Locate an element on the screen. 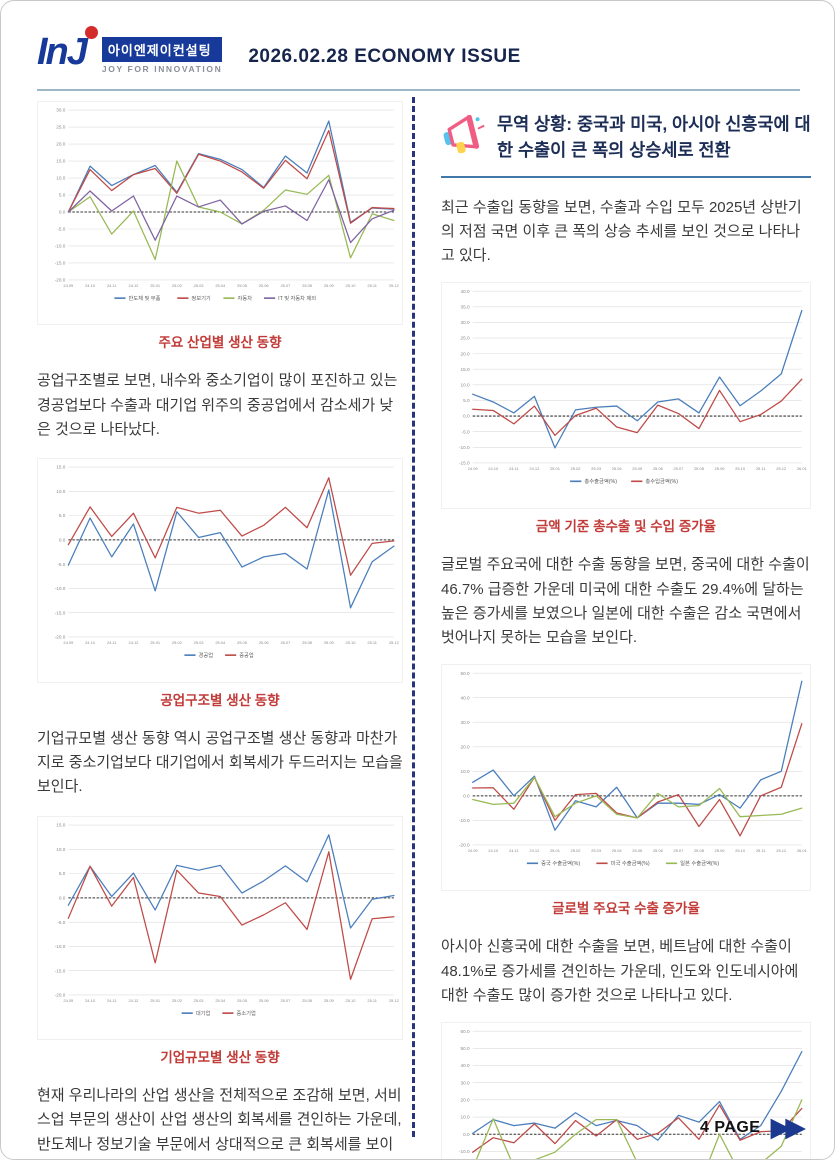 This screenshot has height=1160, width=835. page-number-label: 4 PAGE is located at coordinates (730, 1127).